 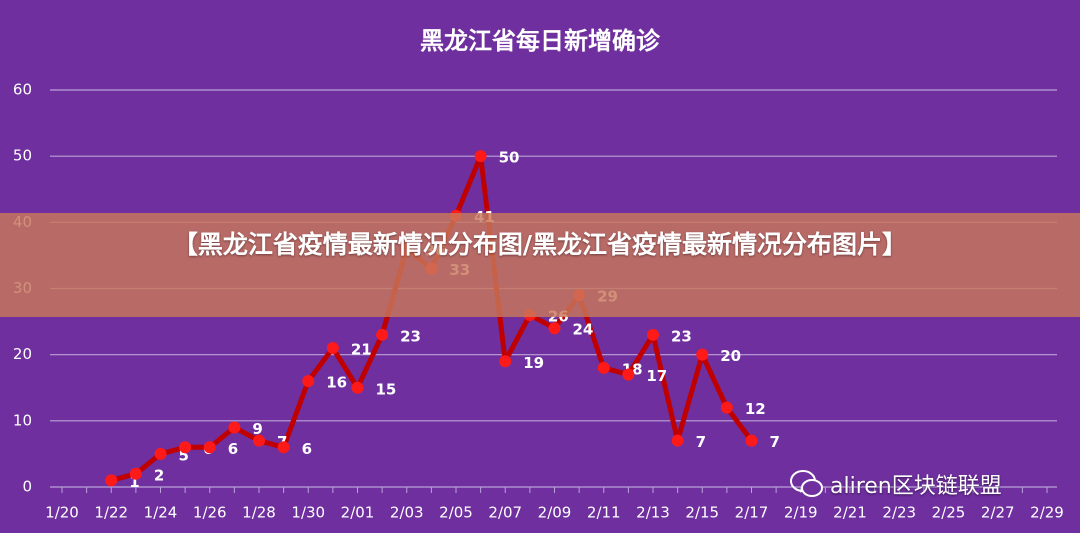 What do you see at coordinates (540, 41) in the screenshot?
I see `chart-title: 黑龙江省每日新增确诊` at bounding box center [540, 41].